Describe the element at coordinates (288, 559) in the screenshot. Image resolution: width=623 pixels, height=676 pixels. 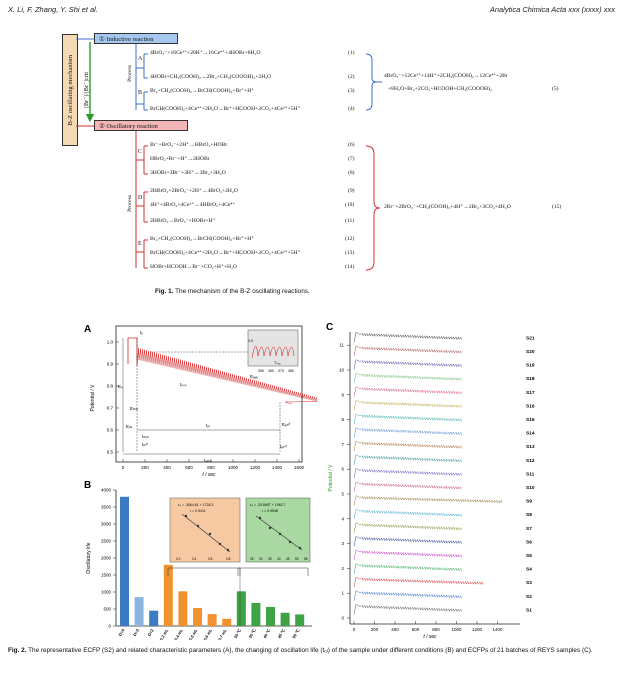
I see `panel-b-inset-temperature-xtick: 45` at that location.